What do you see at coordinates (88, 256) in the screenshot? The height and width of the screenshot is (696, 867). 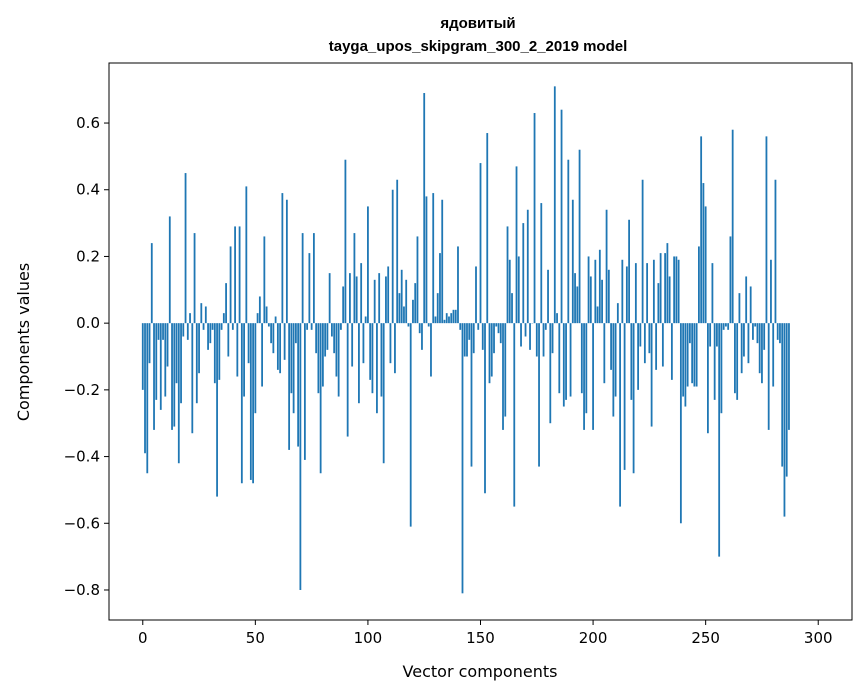 I see `y-tick-label: 0.2` at bounding box center [88, 256].